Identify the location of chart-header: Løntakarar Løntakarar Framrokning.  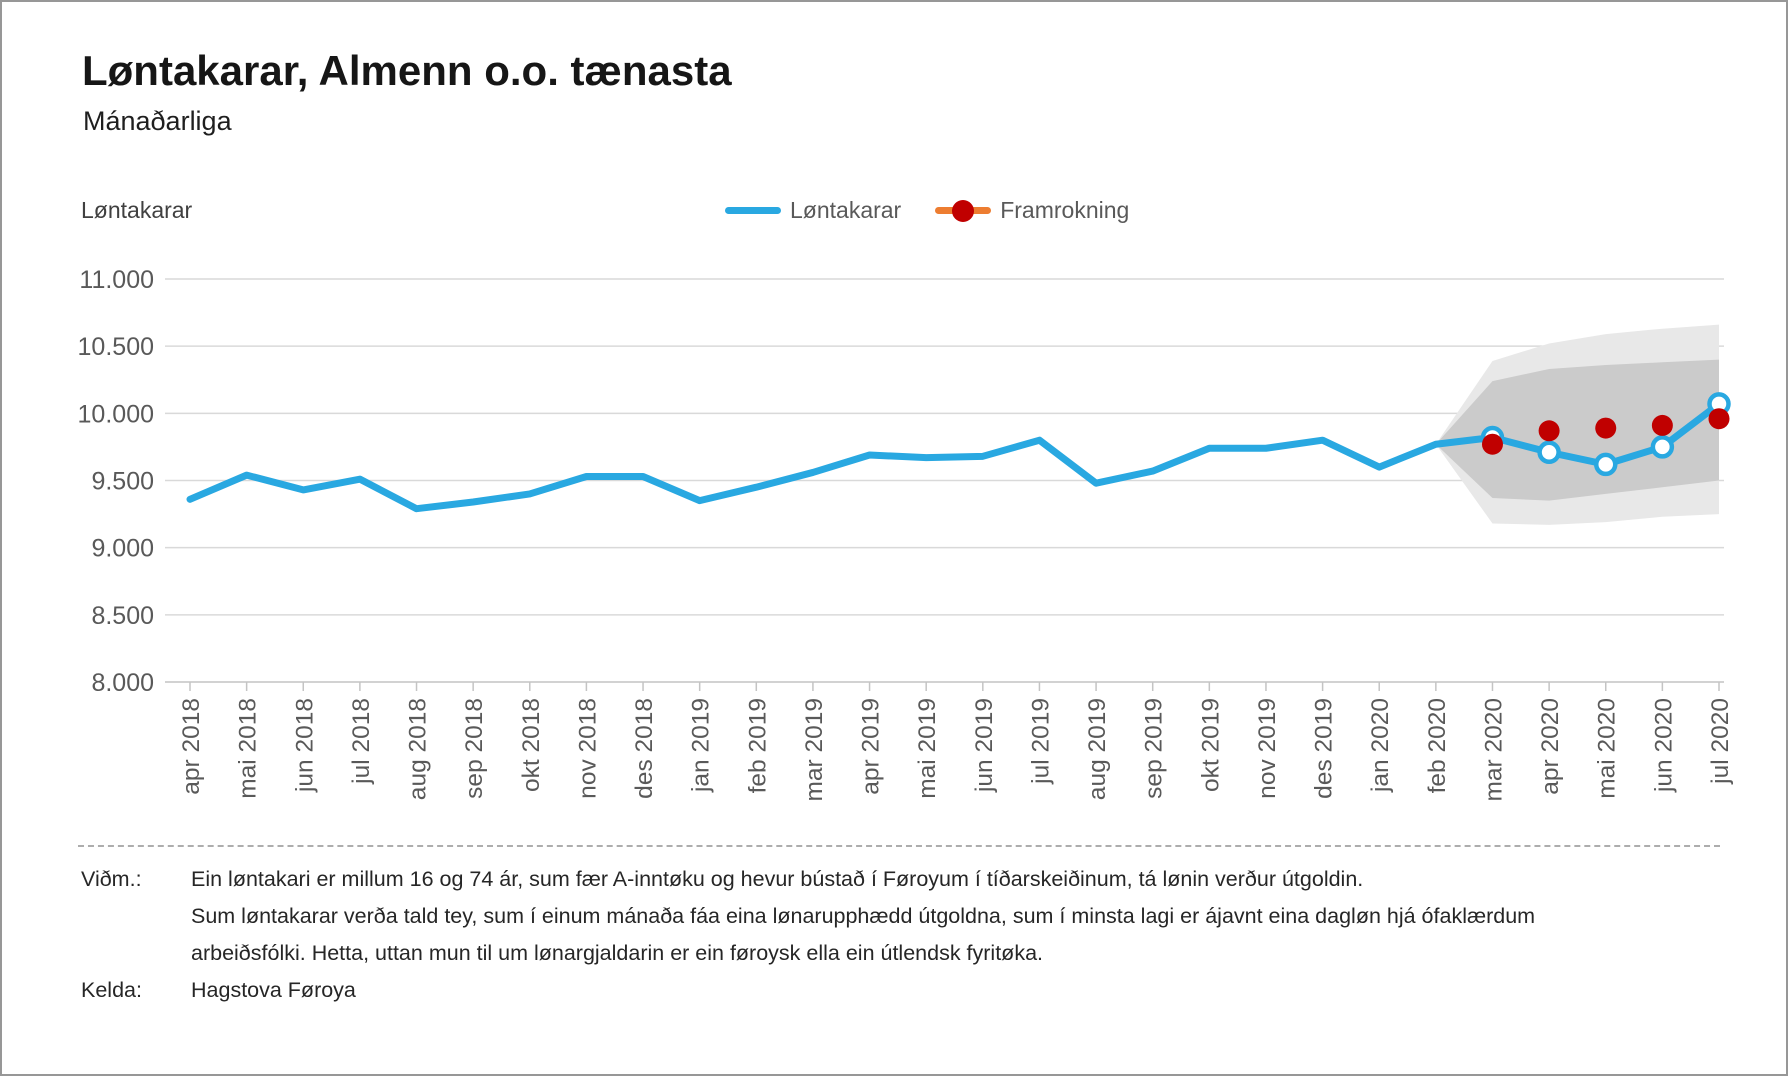
(894, 212).